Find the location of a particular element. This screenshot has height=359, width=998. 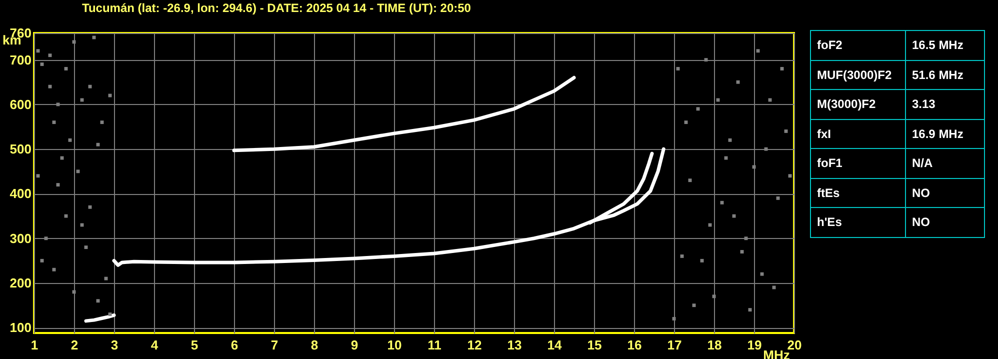

x-tick-label: 4 is located at coordinates (154, 345).